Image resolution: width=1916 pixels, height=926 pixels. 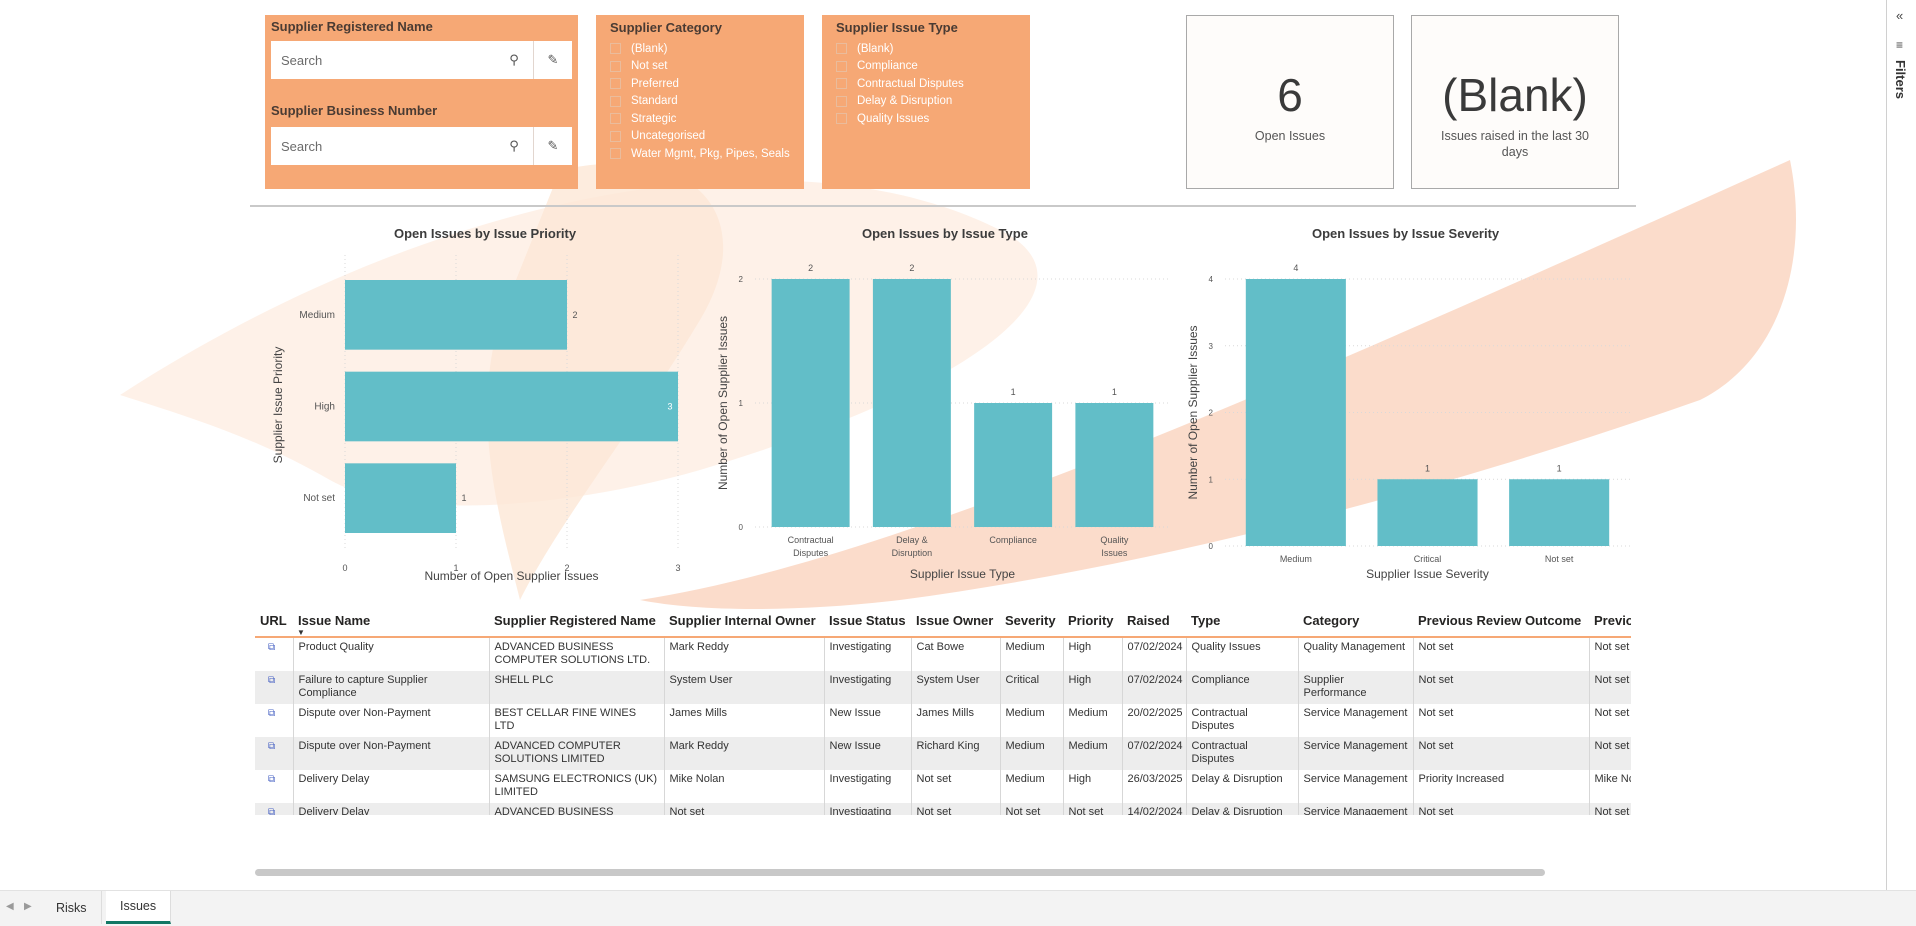 I want to click on sort-descending-icon: ▼, so click(x=301, y=632).